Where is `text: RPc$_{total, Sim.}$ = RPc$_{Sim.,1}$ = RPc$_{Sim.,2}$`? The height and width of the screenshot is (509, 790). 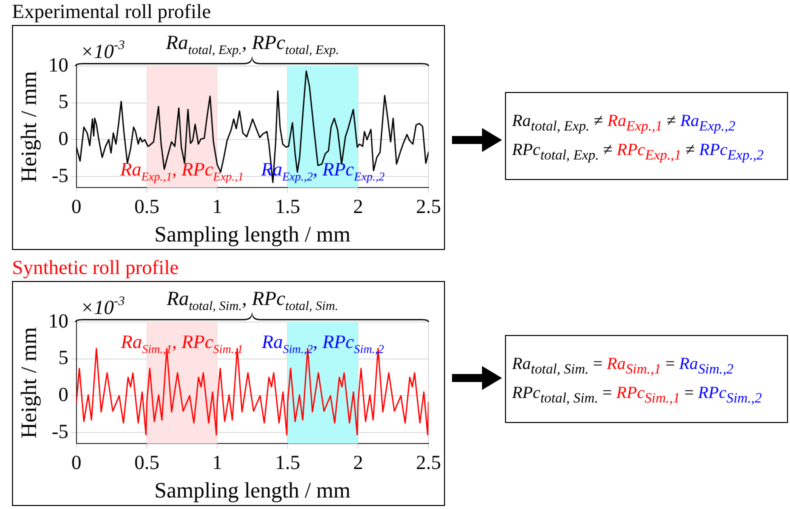
text: RPc$_{total, Sim.}$ = RPc$_{Sim.,1}$ = RPc$_{Sim.,2}$ is located at coordinates (637, 395).